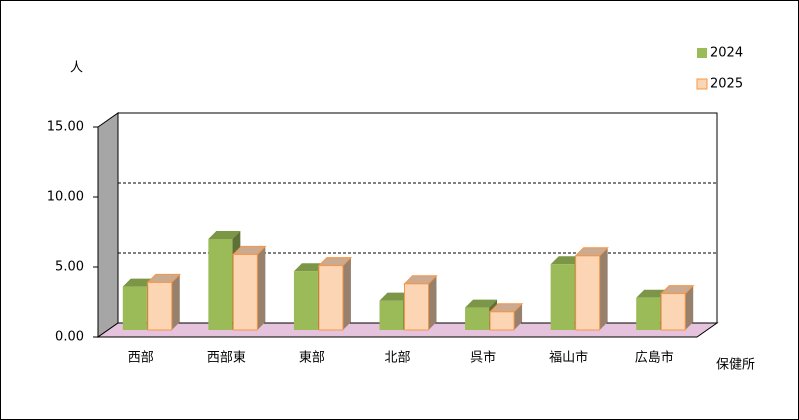 The image size is (799, 420). Describe the element at coordinates (65, 127) in the screenshot. I see `y-tick-label: 15.00` at that location.